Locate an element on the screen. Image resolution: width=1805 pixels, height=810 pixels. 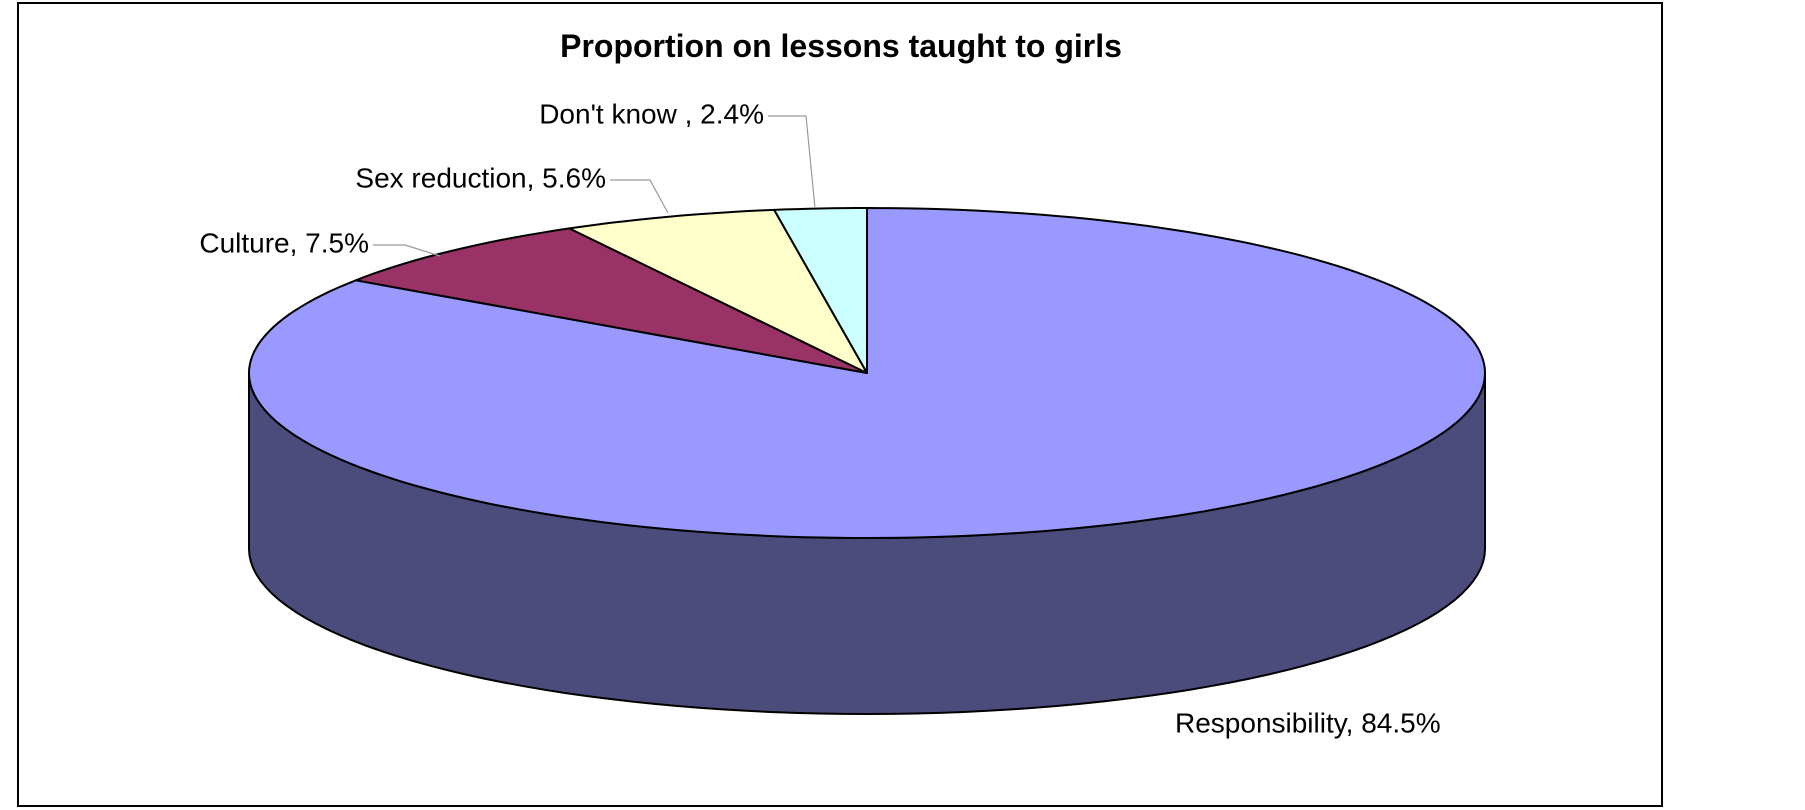
label-sex-reduction: Sex reduction, 5.6% is located at coordinates (480, 177).